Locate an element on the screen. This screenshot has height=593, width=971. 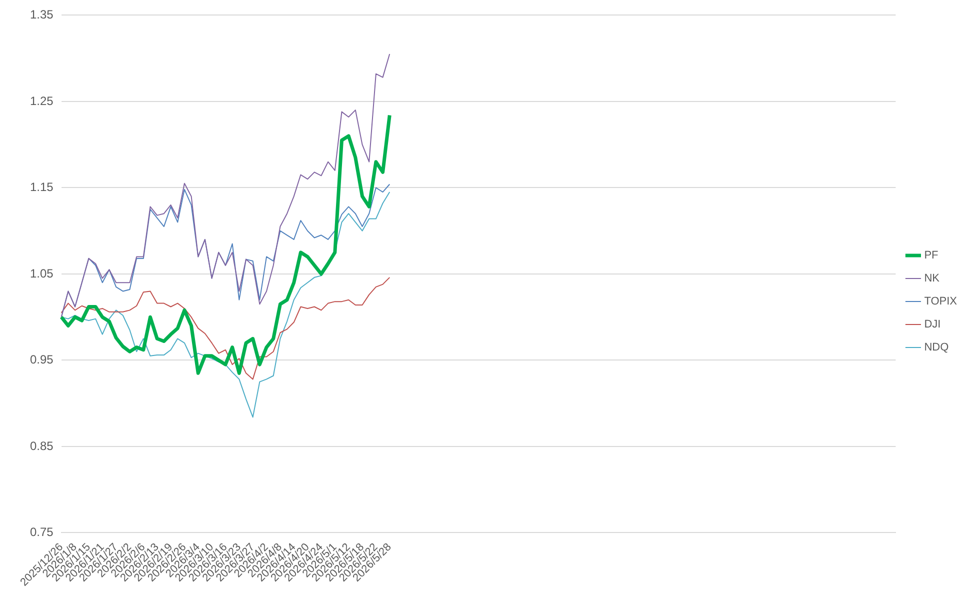
legend-label: NDQ is located at coordinates (937, 348).